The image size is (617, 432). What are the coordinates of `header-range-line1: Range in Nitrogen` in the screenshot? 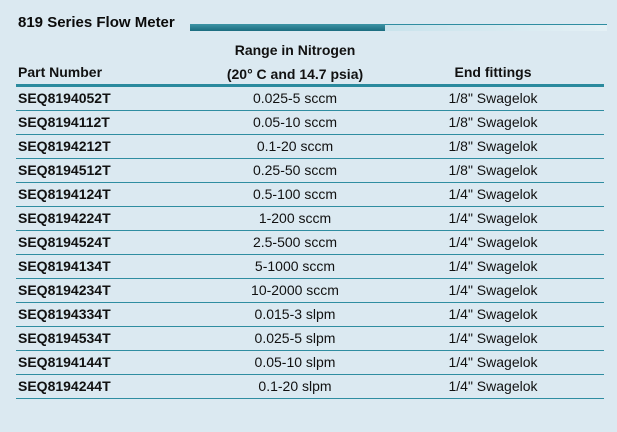 It's located at (295, 50).